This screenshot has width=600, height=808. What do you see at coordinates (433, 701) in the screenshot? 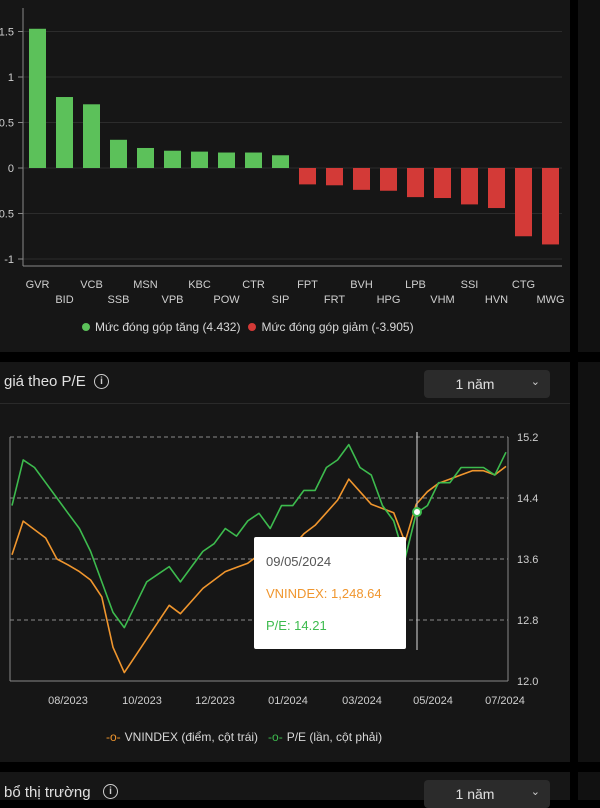
I see `x-tick-label: 05/2024` at bounding box center [433, 701].